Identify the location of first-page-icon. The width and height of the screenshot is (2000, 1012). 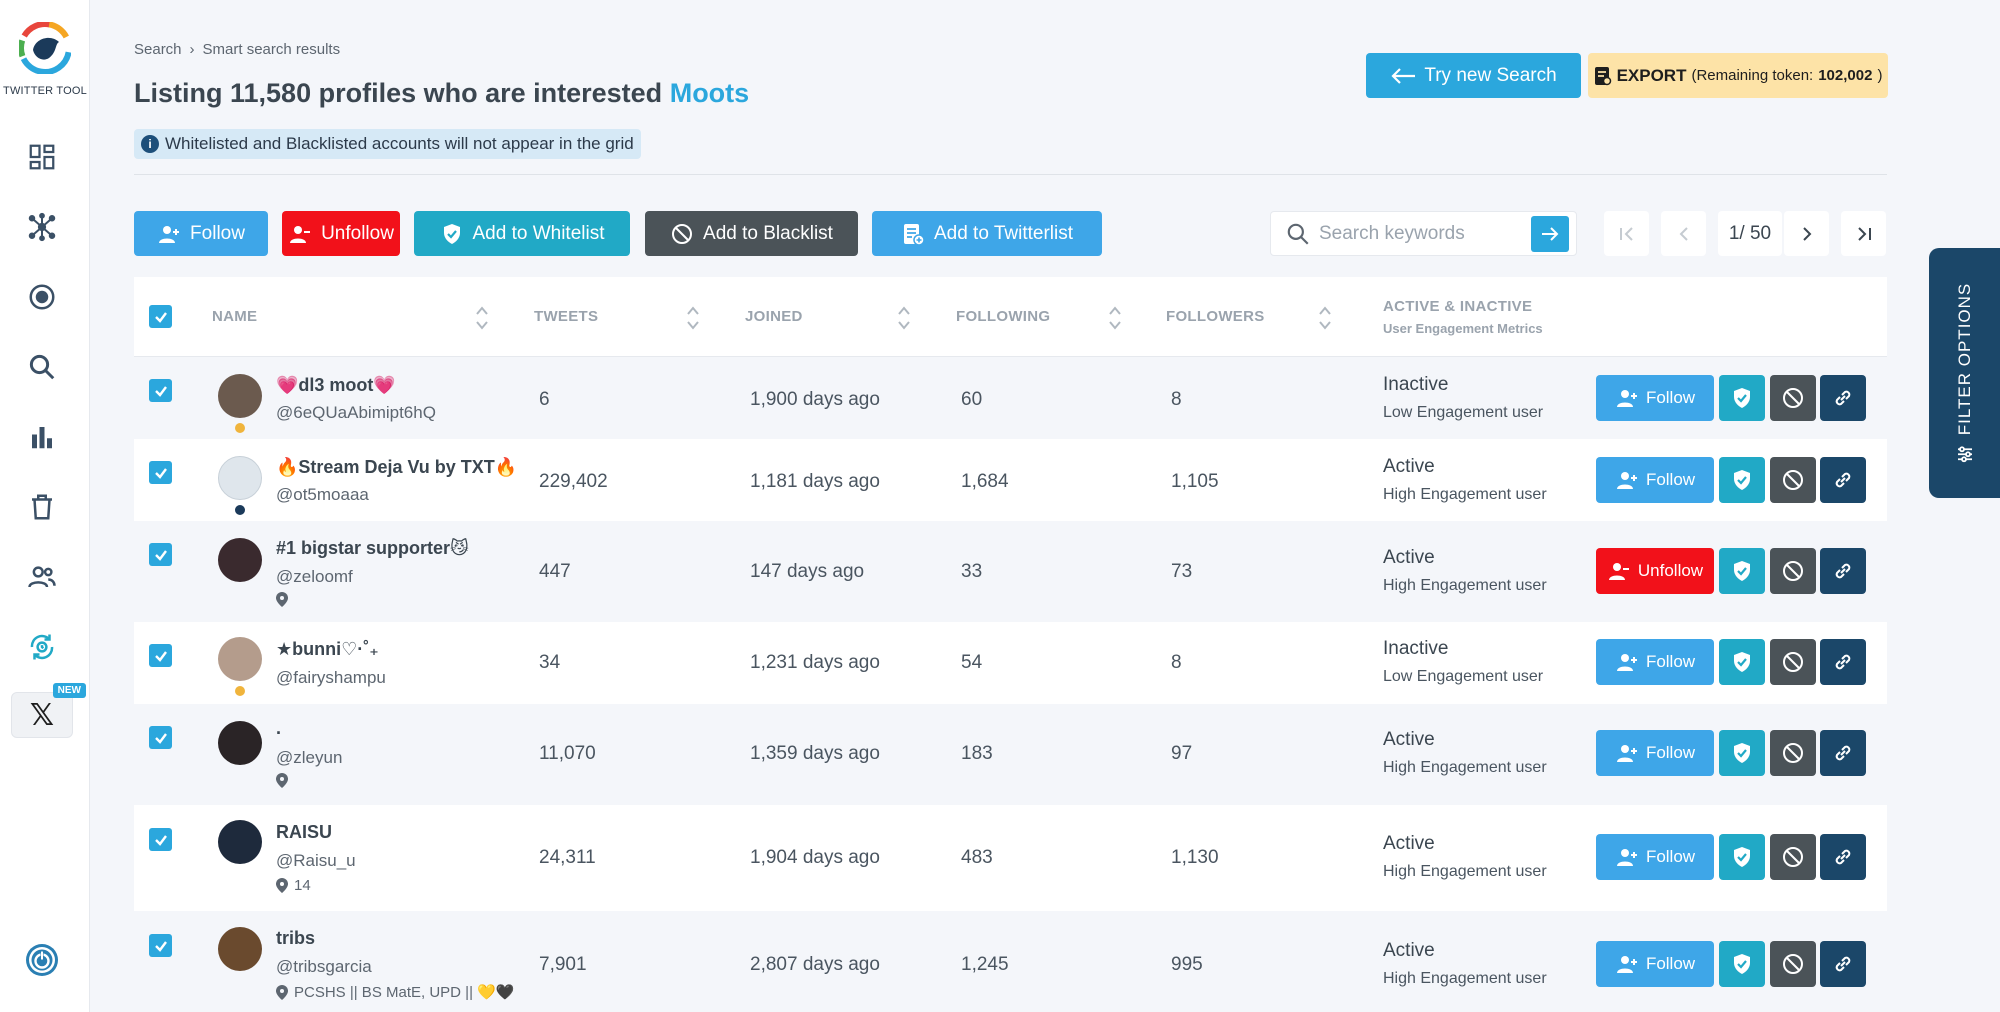
(1626, 233).